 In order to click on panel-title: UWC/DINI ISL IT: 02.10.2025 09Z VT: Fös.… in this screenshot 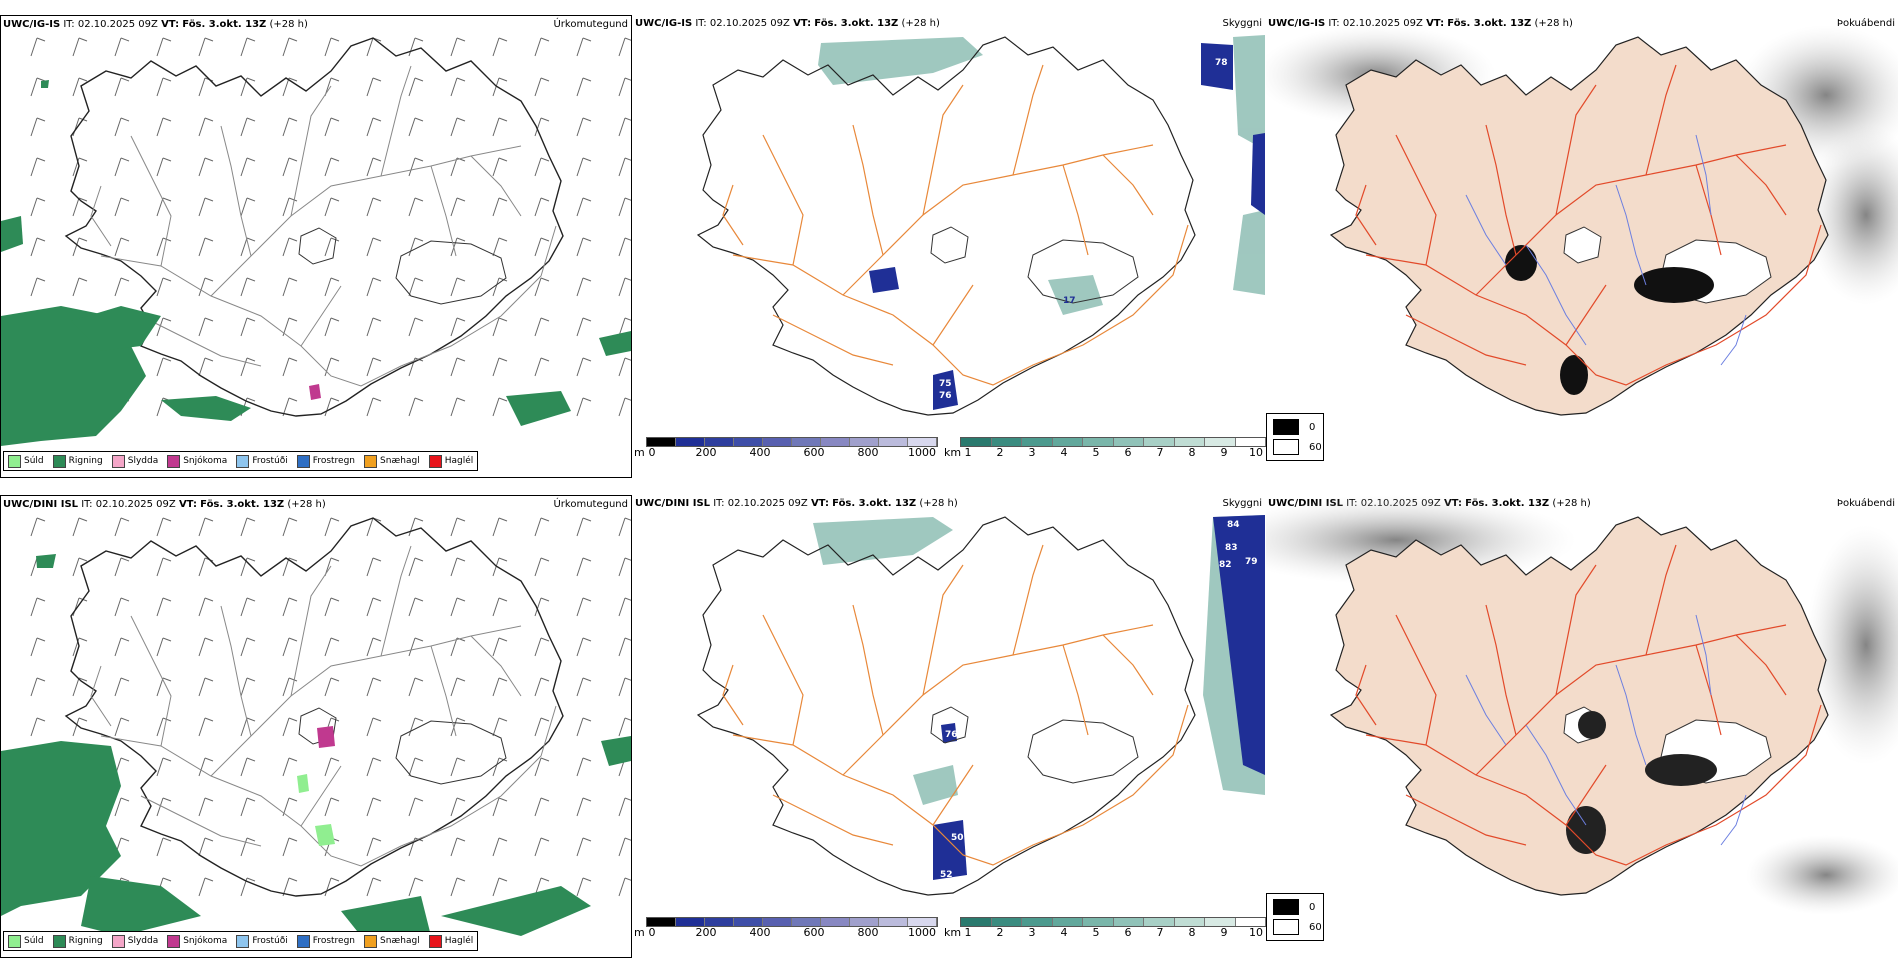, I will do `click(164, 504)`.